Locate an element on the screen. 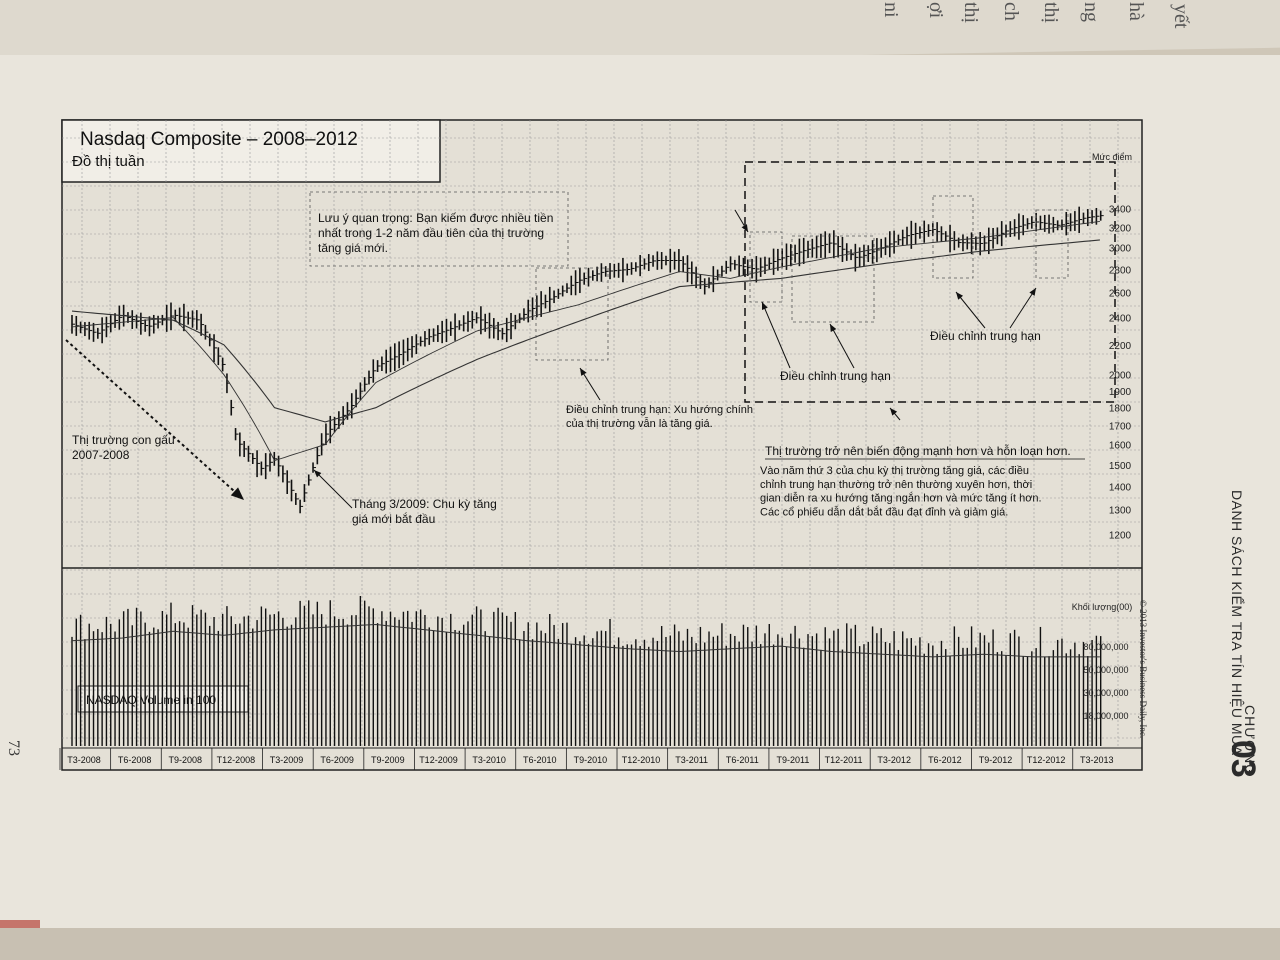 The height and width of the screenshot is (960, 1280). x-tick-label: T9-2009 is located at coordinates (388, 760).